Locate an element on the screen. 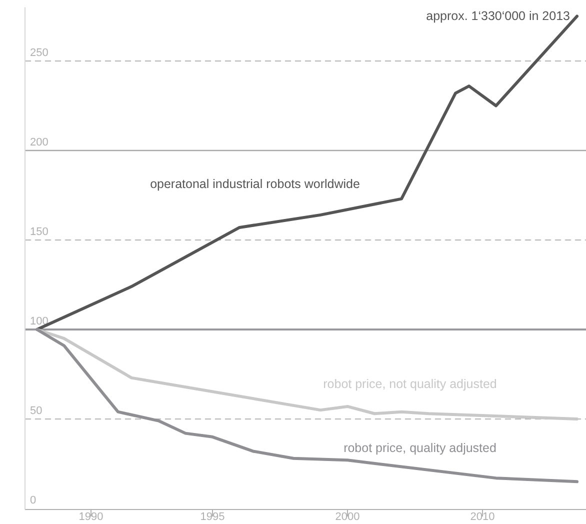 This screenshot has height=524, width=586. series-label: operatonal industrial robots worldwide is located at coordinates (255, 184).